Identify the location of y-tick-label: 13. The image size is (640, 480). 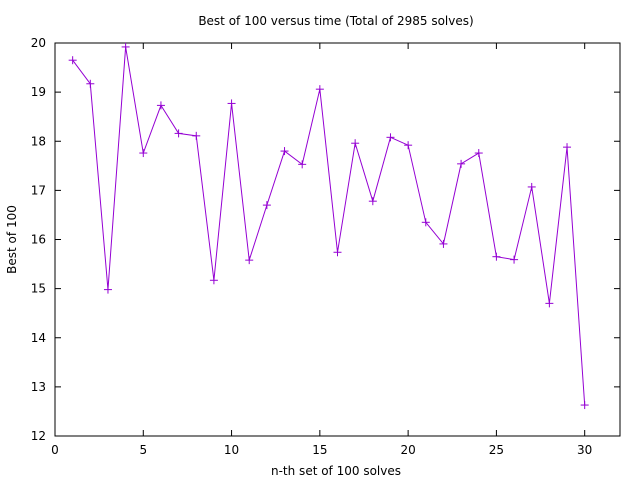
(38, 387).